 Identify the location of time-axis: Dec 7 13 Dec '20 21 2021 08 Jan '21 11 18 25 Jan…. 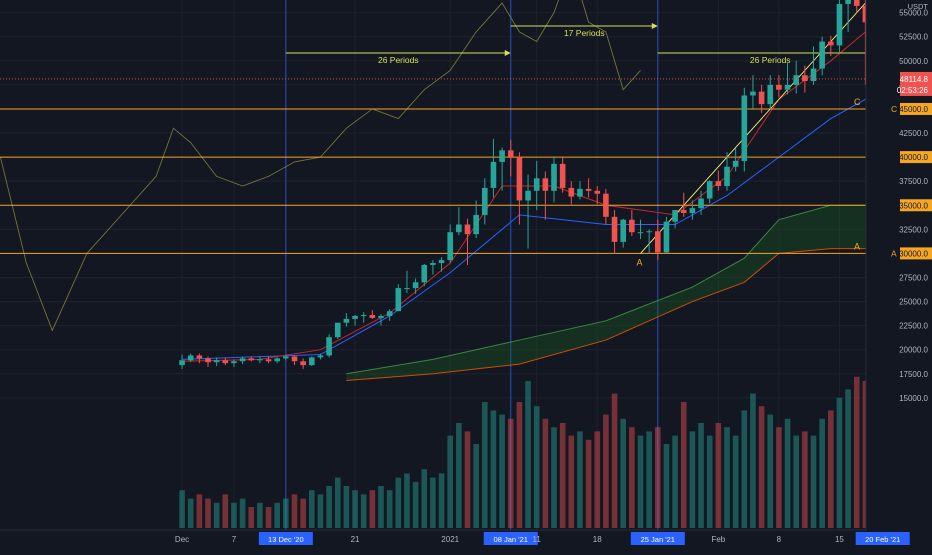
(466, 539).